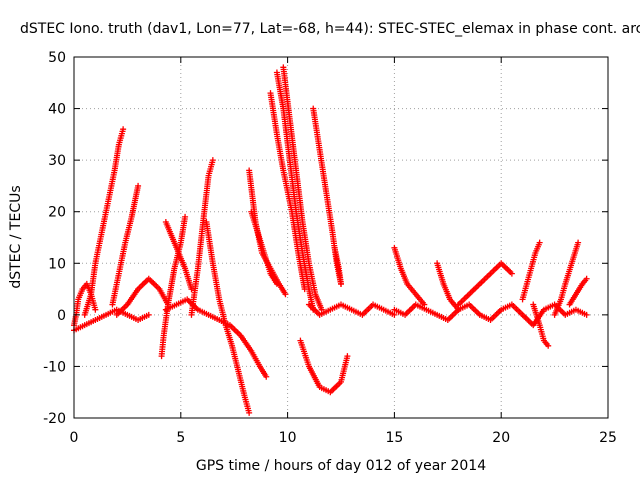  I want to click on y-tick-label: 20, so click(57, 213).